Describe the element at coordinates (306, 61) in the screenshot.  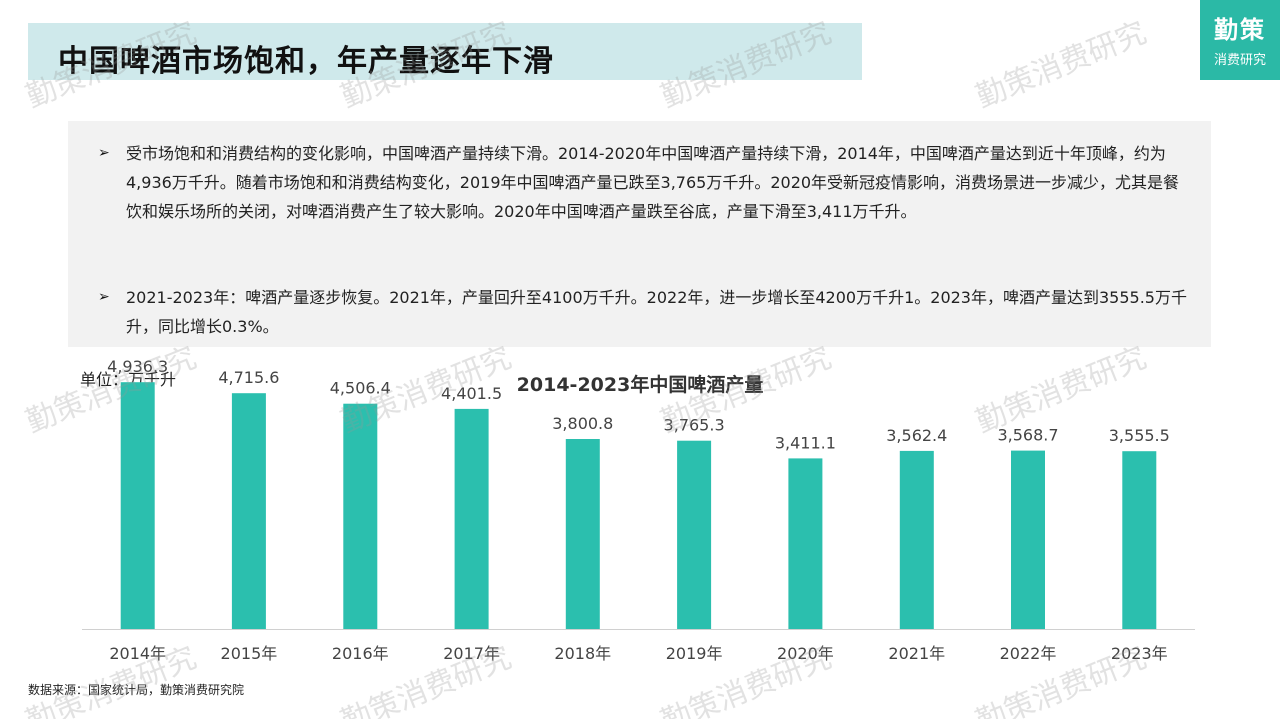
I see `page-title: 中国啤酒市场饱和，年产量逐年下滑` at that location.